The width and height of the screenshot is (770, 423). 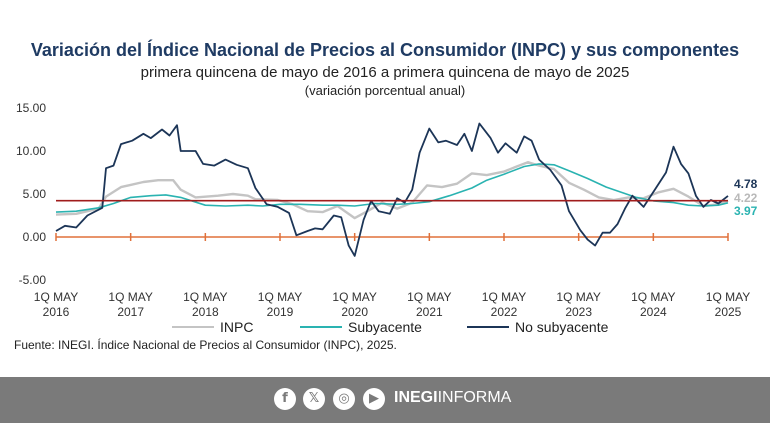 What do you see at coordinates (321, 327) in the screenshot?
I see `legend-swatch-subyacente` at bounding box center [321, 327].